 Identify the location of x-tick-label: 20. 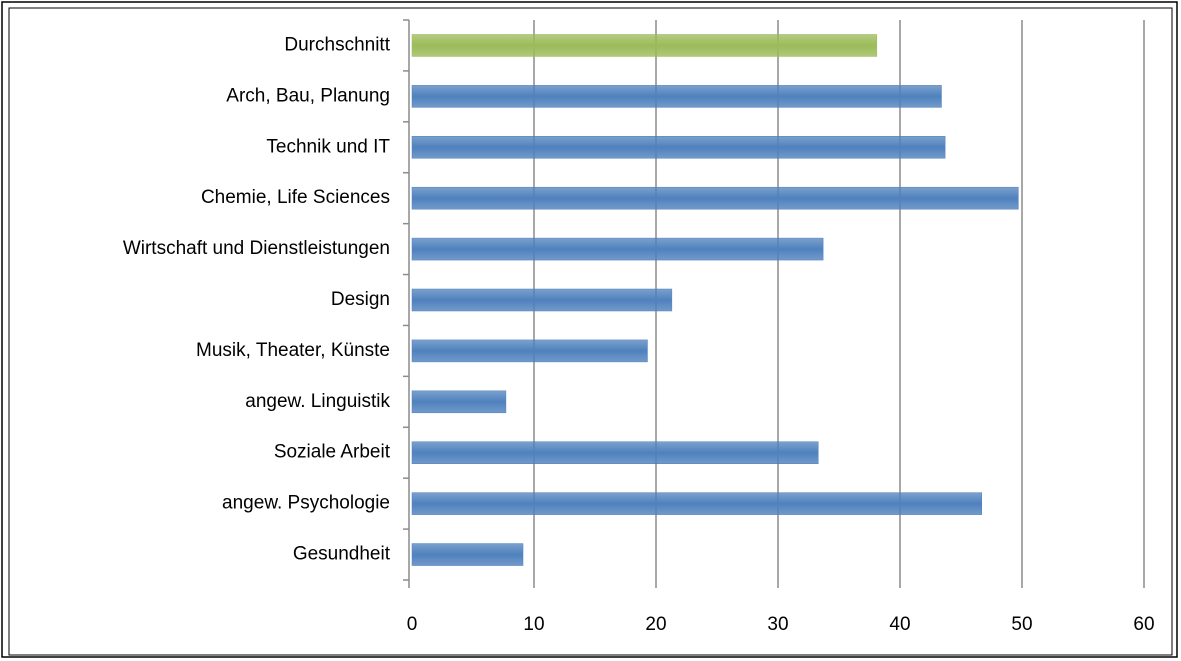
(655, 624).